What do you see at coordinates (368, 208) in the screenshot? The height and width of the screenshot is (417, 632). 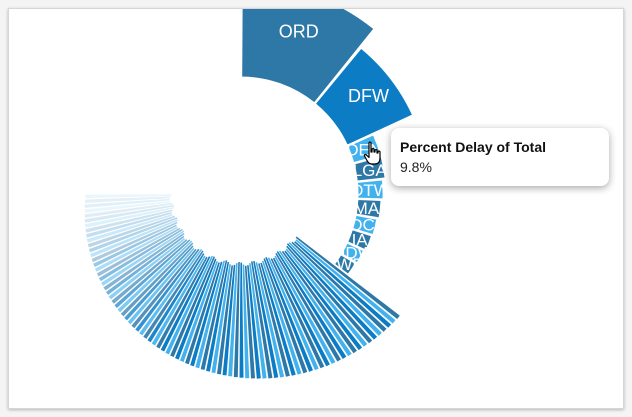 I see `segment-ma` at bounding box center [368, 208].